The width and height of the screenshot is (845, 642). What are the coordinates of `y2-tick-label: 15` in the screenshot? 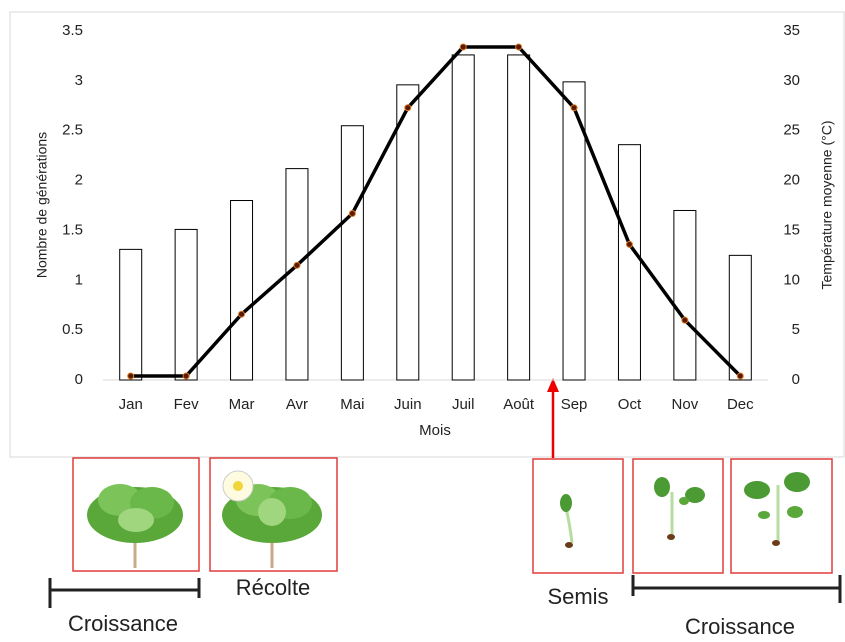 It's located at (791, 229).